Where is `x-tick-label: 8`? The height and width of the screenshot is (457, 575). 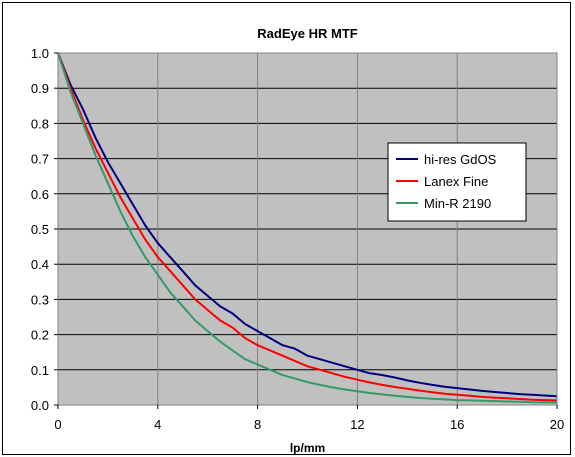
x-tick-label: 8 is located at coordinates (257, 424).